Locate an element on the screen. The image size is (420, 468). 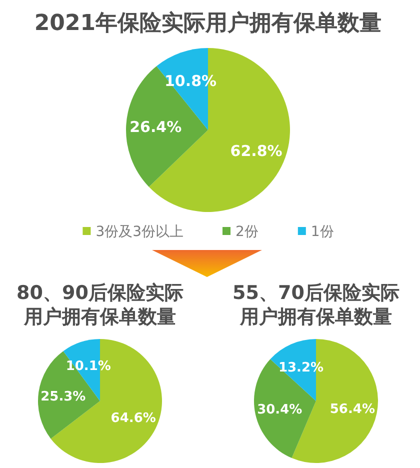
legend-label: 1份 is located at coordinates (322, 232).